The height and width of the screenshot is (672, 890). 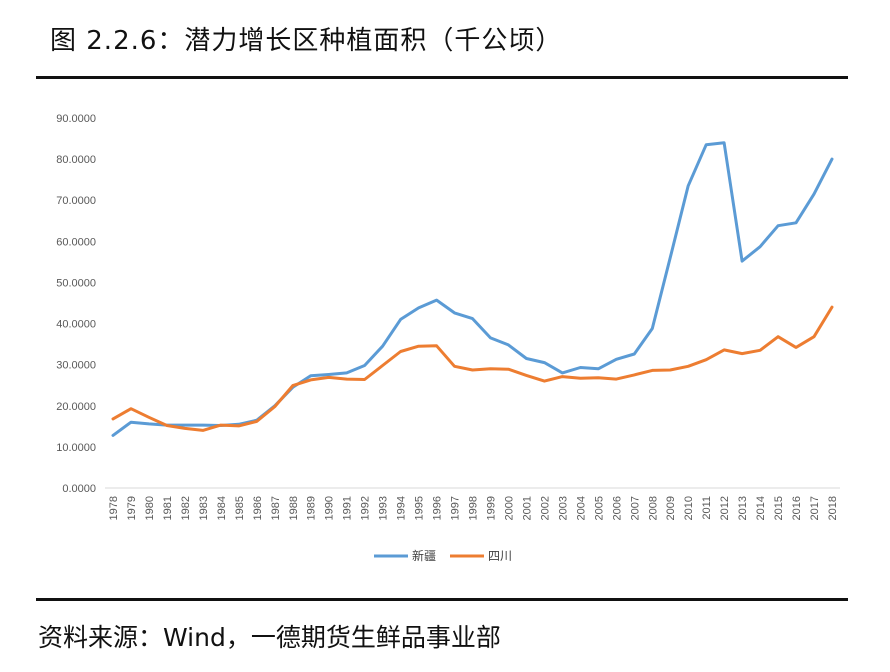 What do you see at coordinates (689, 508) in the screenshot?
I see `x-tick-label: 2010` at bounding box center [689, 508].